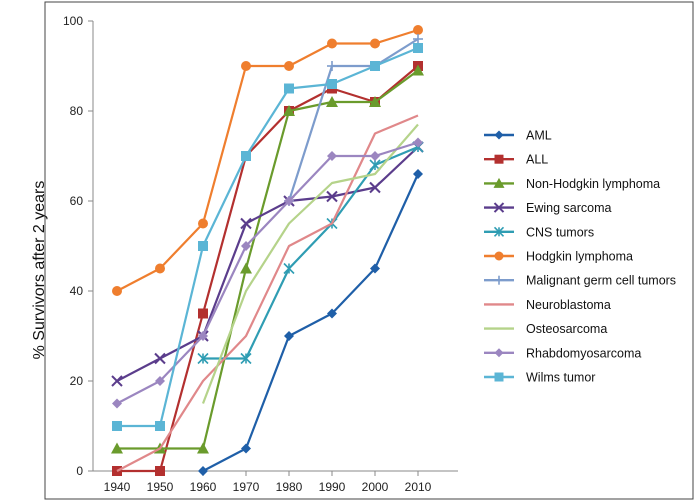  What do you see at coordinates (77, 201) in the screenshot?
I see `y-tick-label: 60` at bounding box center [77, 201].